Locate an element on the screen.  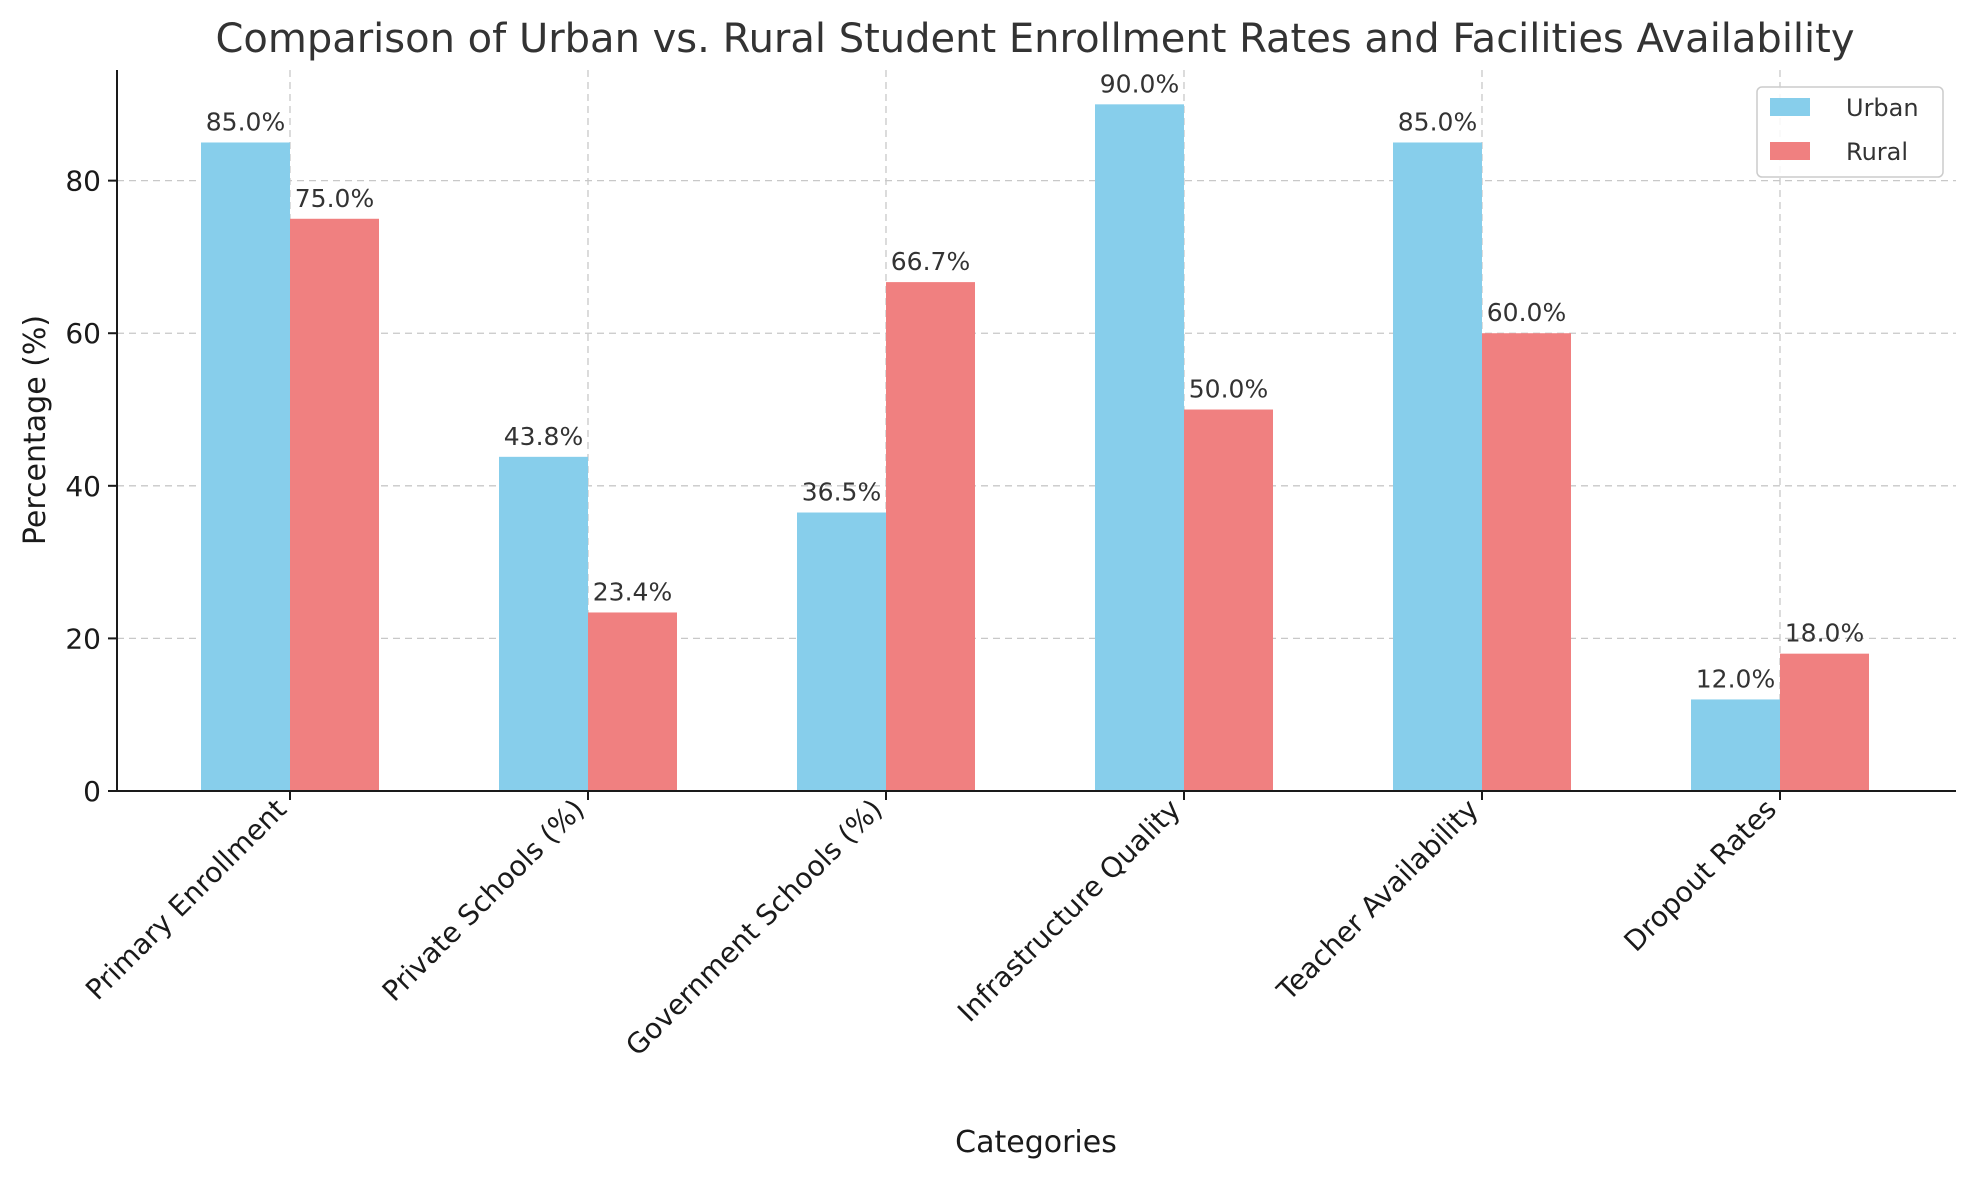
x-axis-label: Categories is located at coordinates (1036, 1142).